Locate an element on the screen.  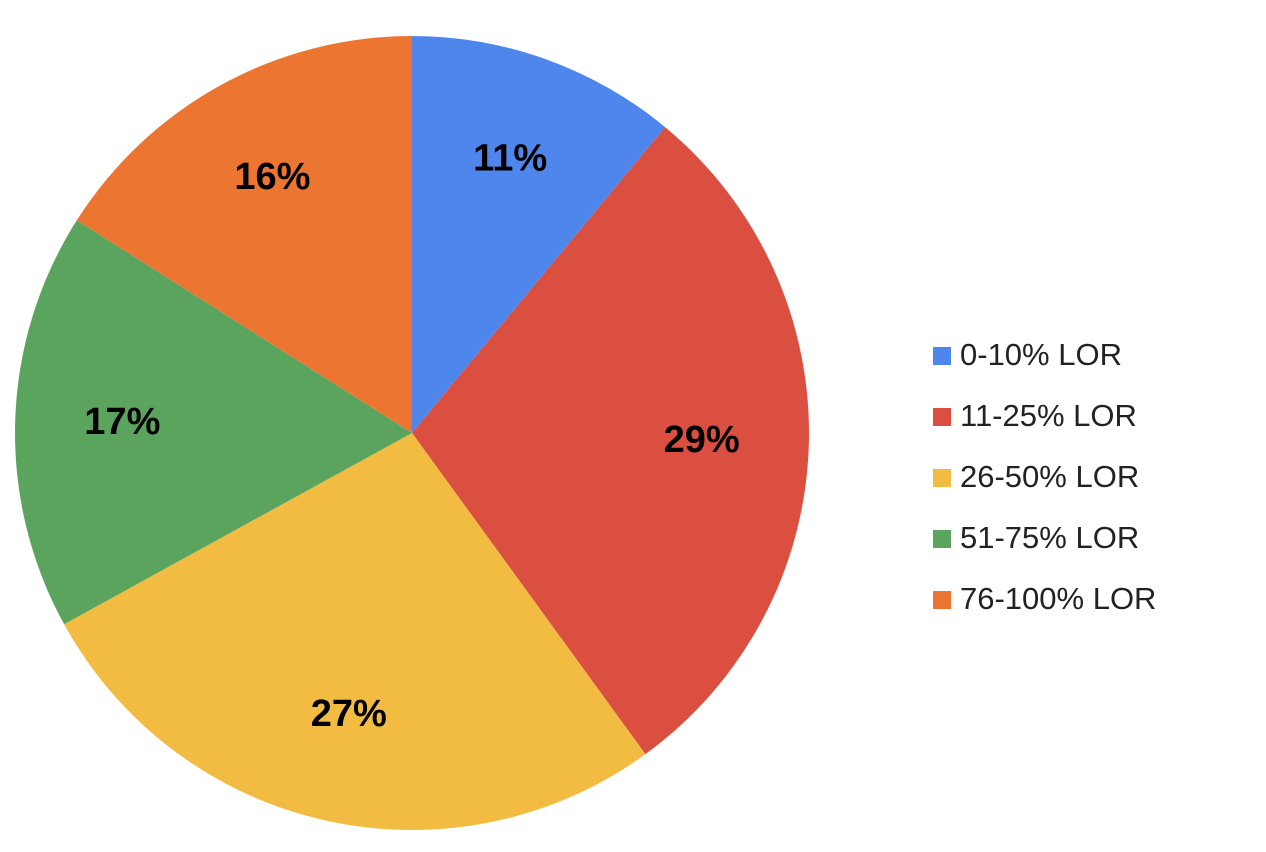
legend-label: 51-75% LOR is located at coordinates (1049, 537).